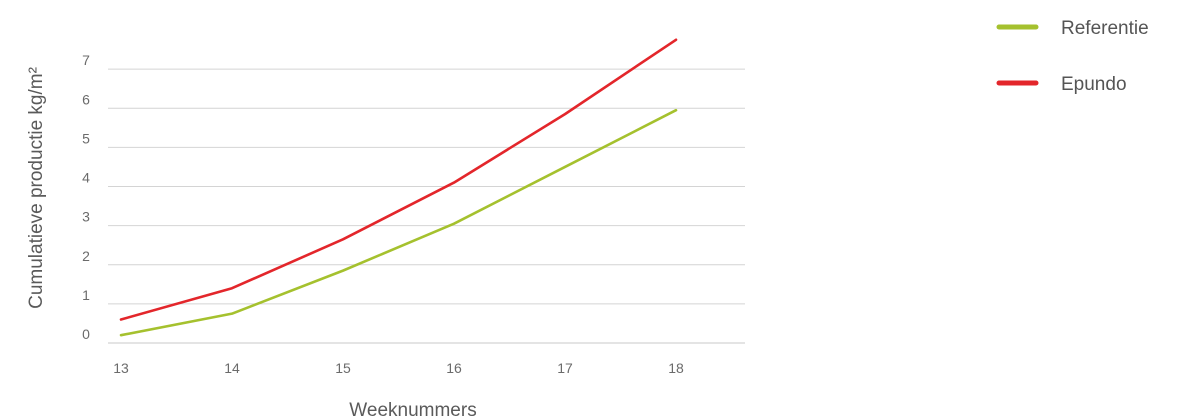 The width and height of the screenshot is (1199, 419). I want to click on y-axis-title: Cumulatieve productie kg/m², so click(36, 188).